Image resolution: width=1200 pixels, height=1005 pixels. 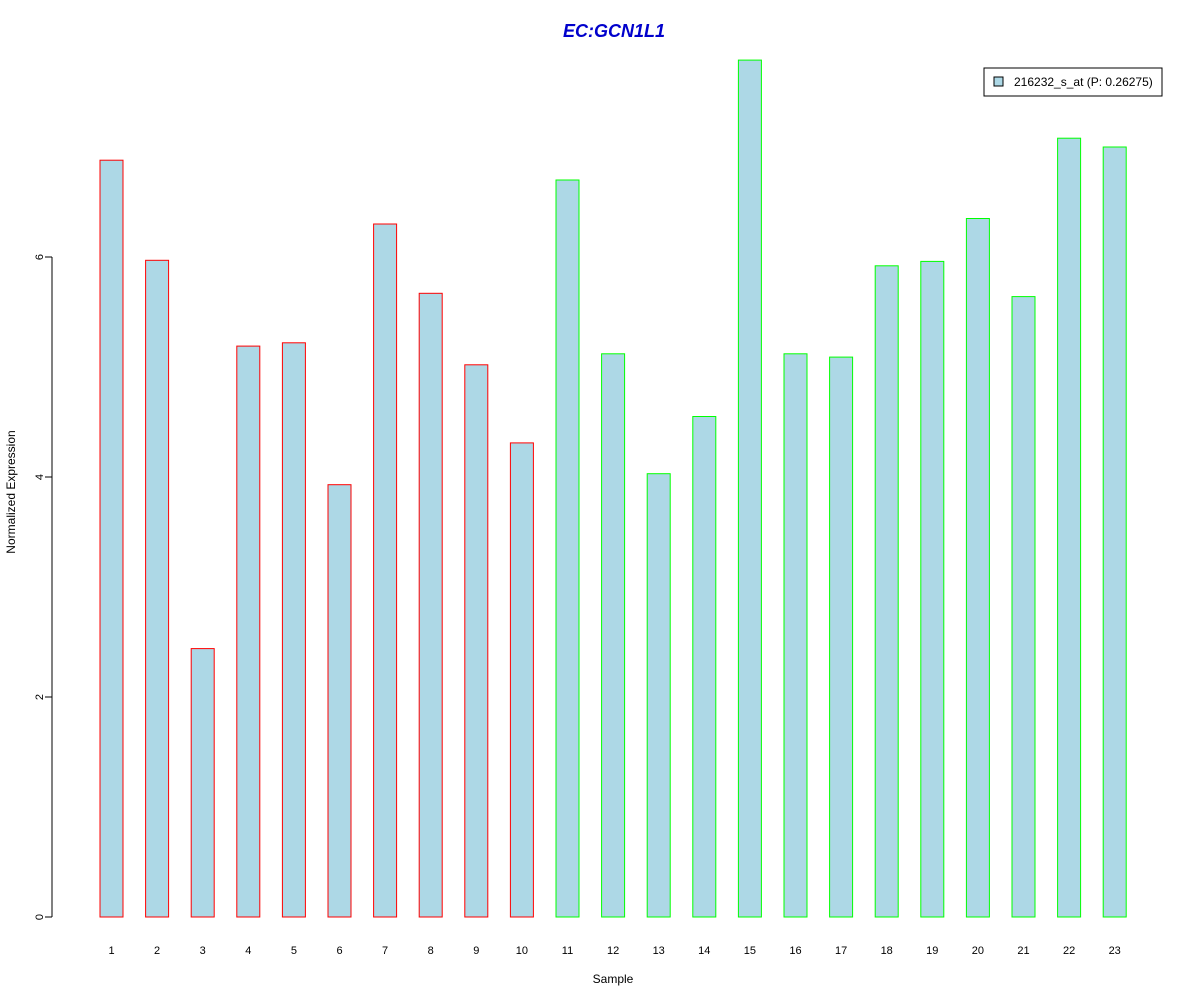 I want to click on x-tick-labels: 1 2 3 4 5 6 7 8 9 10 11 12 13 14 15 16 17 18 19 20 21 22 23, so click(x=614, y=951).